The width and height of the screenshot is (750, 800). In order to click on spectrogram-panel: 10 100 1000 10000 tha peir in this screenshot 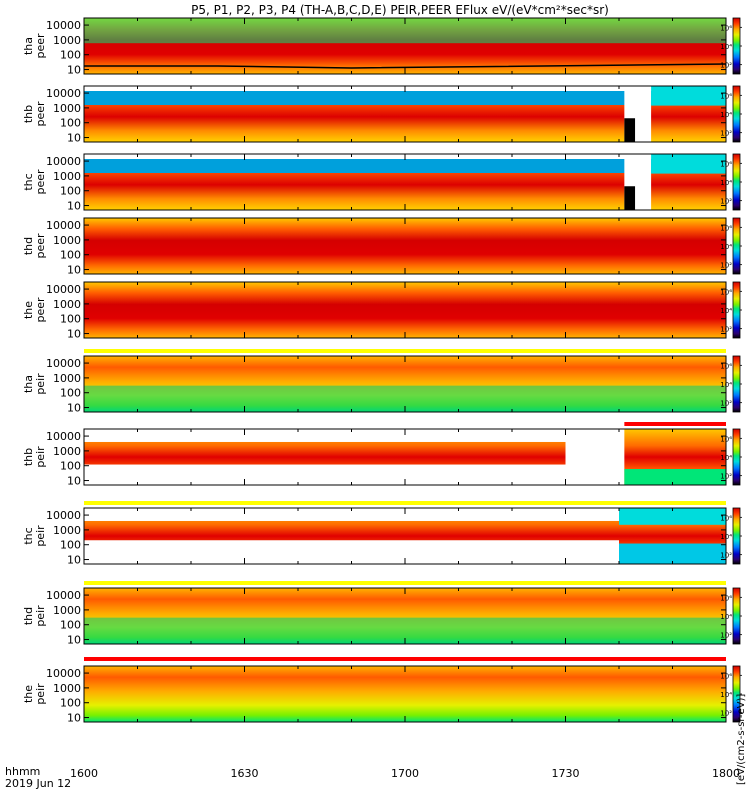, I will do `click(382, 382)`.